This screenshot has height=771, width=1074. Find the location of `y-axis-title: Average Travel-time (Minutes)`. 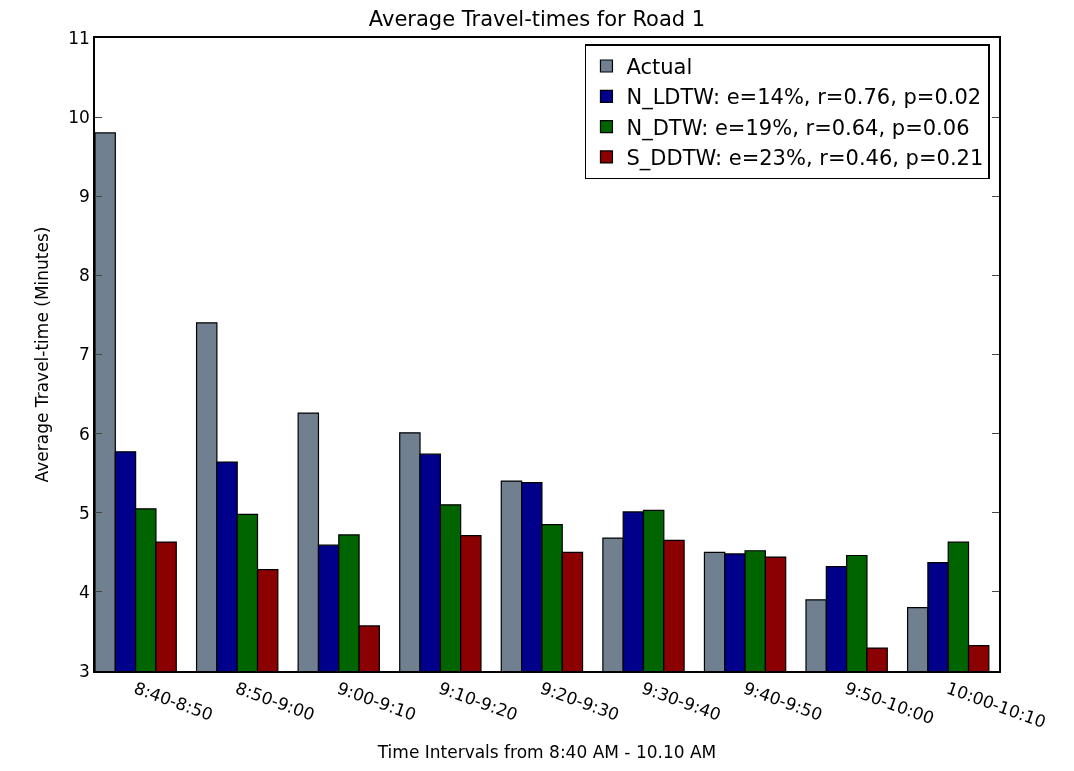

y-axis-title: Average Travel-time (Minutes) is located at coordinates (42, 354).